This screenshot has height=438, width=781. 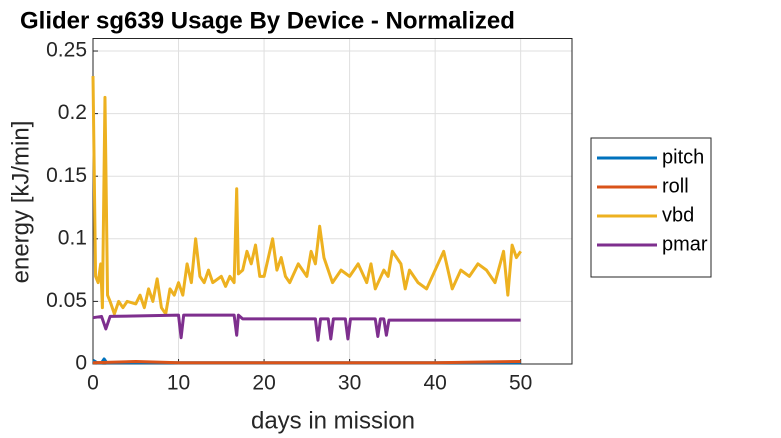 I want to click on y-tick-label: 0.2, so click(x=72, y=112).